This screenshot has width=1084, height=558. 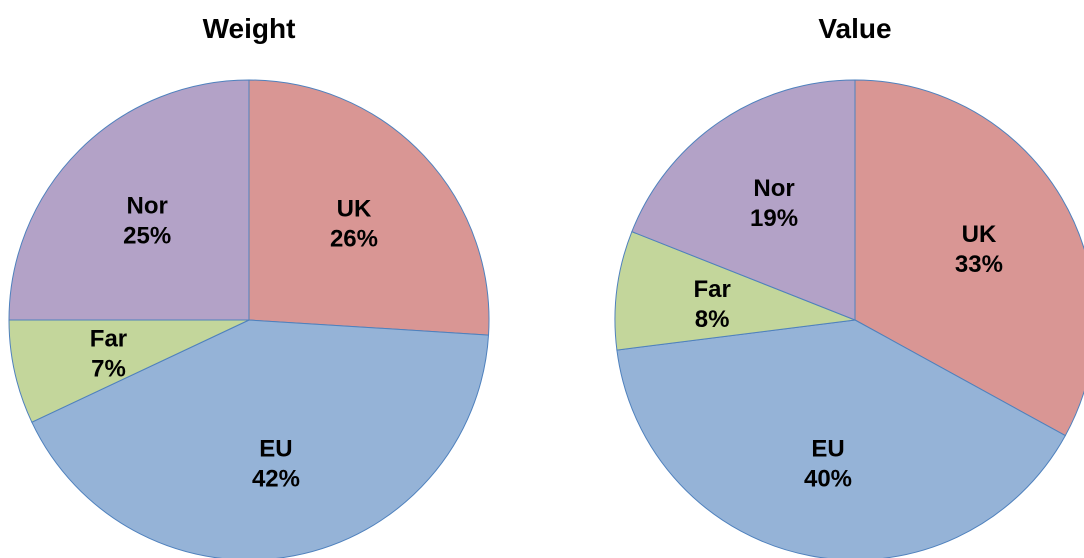 I want to click on slice-label: EU 40%, so click(x=828, y=464).